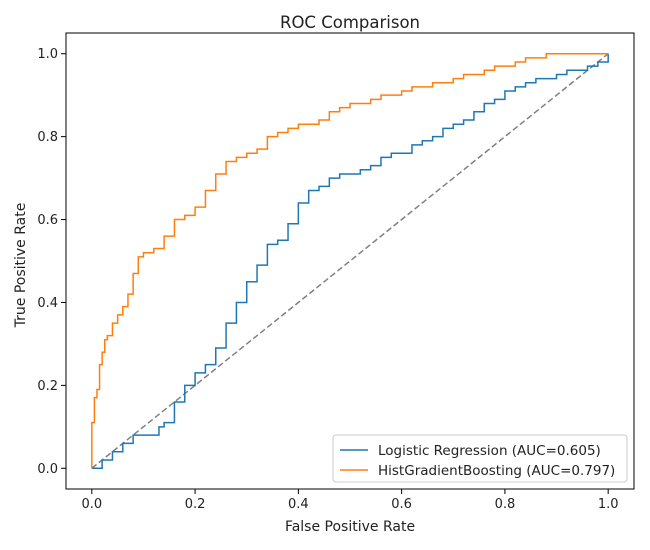  What do you see at coordinates (608, 504) in the screenshot?
I see `x-tick-label: 1.0` at bounding box center [608, 504].